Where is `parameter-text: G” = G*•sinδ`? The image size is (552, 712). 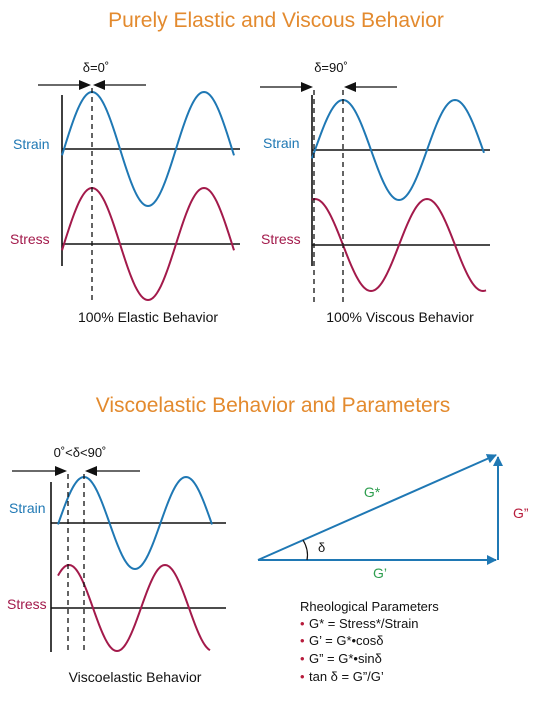 parameter-text: G” = G*•sinδ is located at coordinates (345, 658).